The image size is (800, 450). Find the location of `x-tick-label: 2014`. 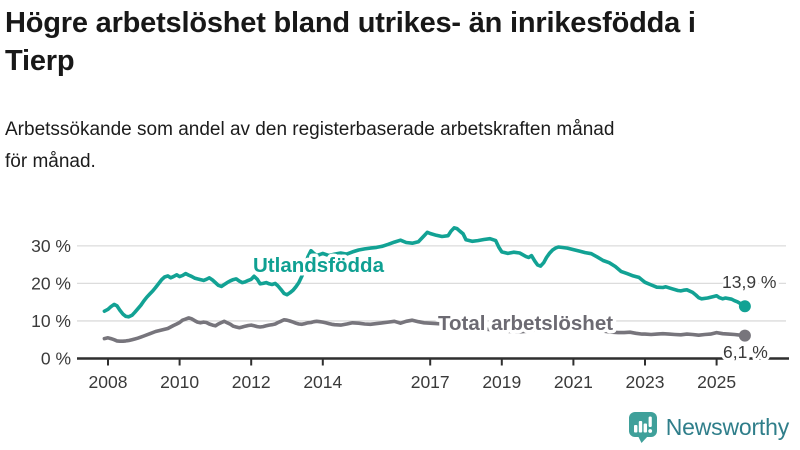

x-tick-label: 2014 is located at coordinates (322, 382).